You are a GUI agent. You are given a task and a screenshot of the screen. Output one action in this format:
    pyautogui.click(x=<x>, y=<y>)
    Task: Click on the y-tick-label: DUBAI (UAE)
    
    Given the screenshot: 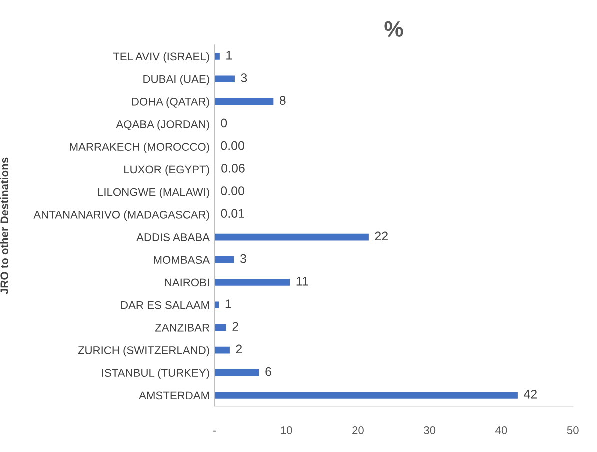 What is the action you would take?
    pyautogui.click(x=177, y=80)
    